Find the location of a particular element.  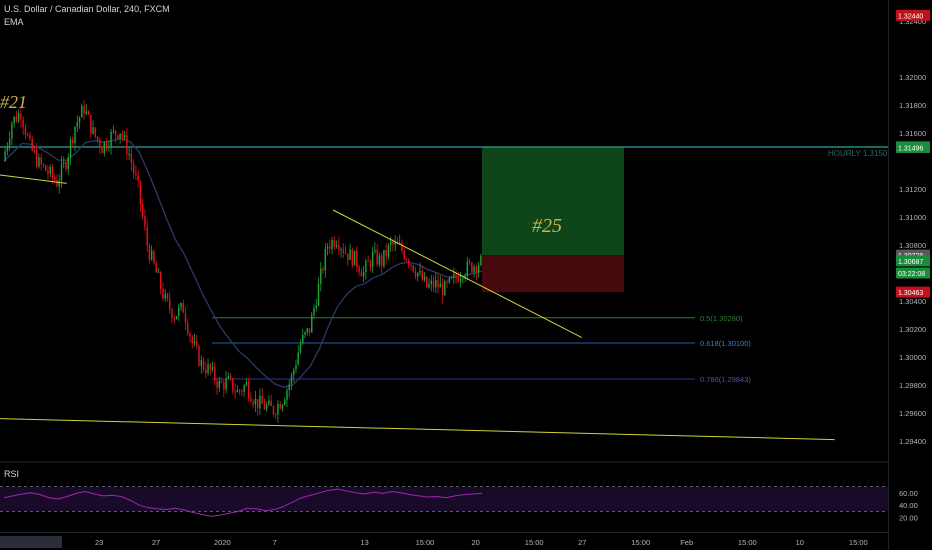

symbol-title: U.S. Dollar / Canadian Dollar, 240, FXCM is located at coordinates (87, 9).